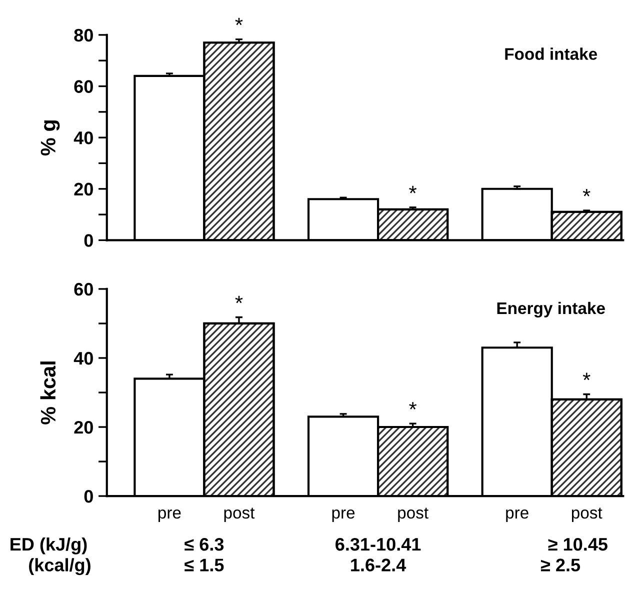  What do you see at coordinates (551, 54) in the screenshot?
I see `text: Food intake` at bounding box center [551, 54].